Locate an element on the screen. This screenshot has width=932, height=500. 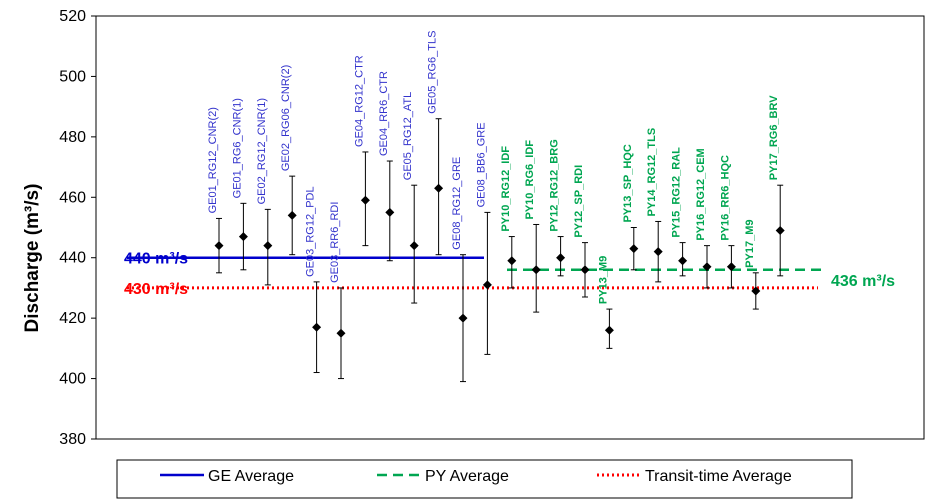
y-axis-label: Discharge (m³/s) is located at coordinates (32, 258).